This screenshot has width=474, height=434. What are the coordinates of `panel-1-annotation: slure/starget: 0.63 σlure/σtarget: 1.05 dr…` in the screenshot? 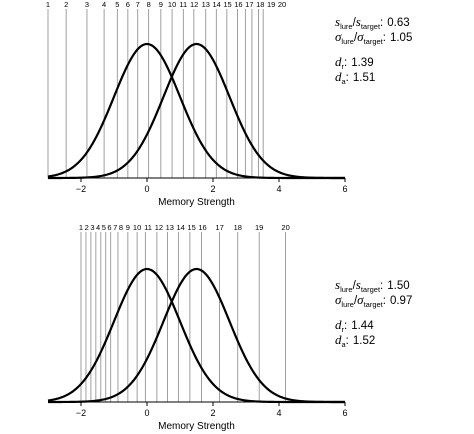 It's located at (374, 50).